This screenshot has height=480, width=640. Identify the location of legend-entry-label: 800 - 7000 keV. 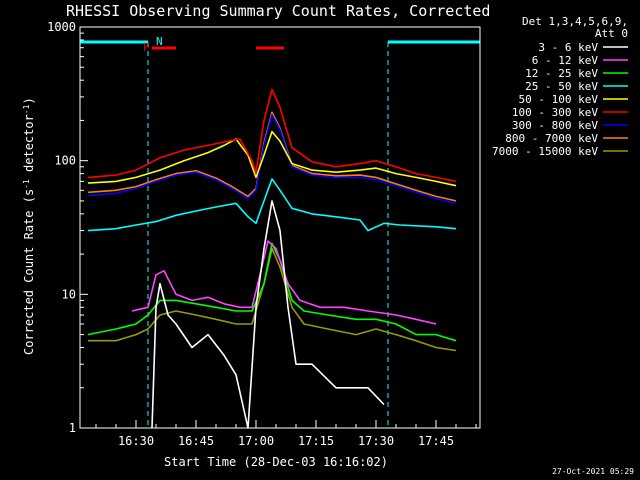
(551, 138).